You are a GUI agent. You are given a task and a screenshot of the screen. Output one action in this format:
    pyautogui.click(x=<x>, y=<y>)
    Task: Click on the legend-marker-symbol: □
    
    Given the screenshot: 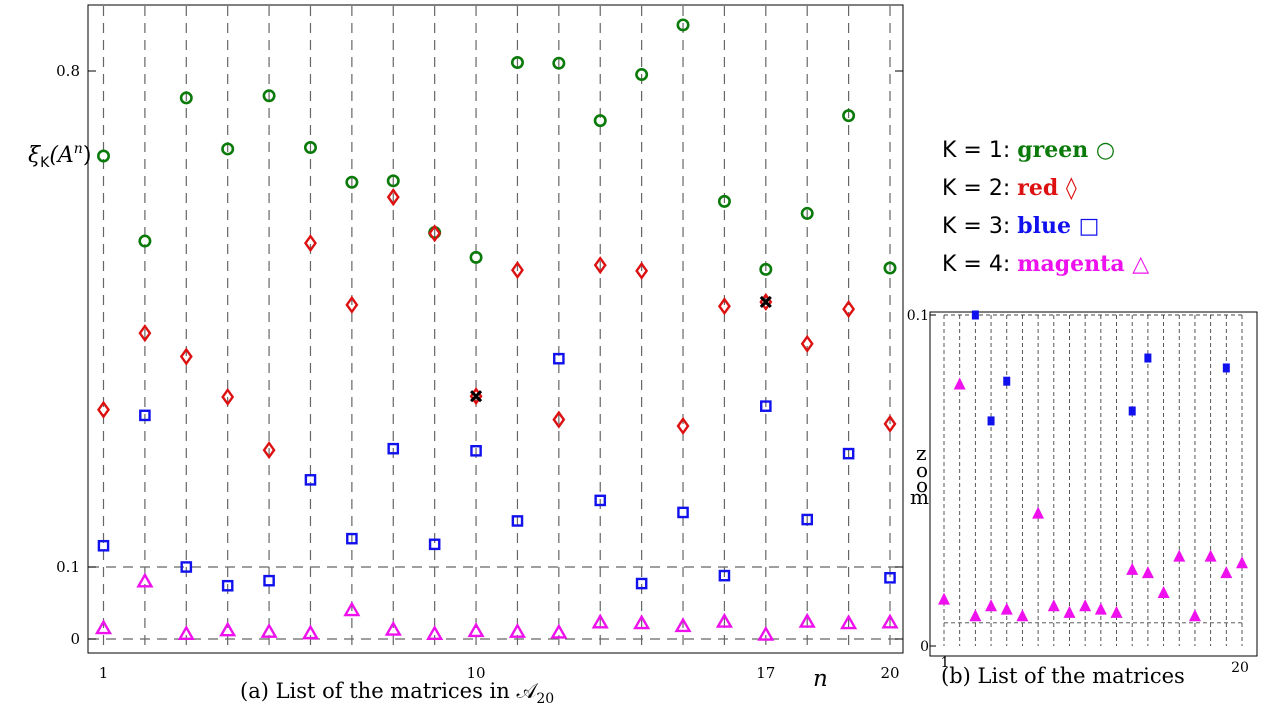 What is the action you would take?
    pyautogui.click(x=1089, y=226)
    